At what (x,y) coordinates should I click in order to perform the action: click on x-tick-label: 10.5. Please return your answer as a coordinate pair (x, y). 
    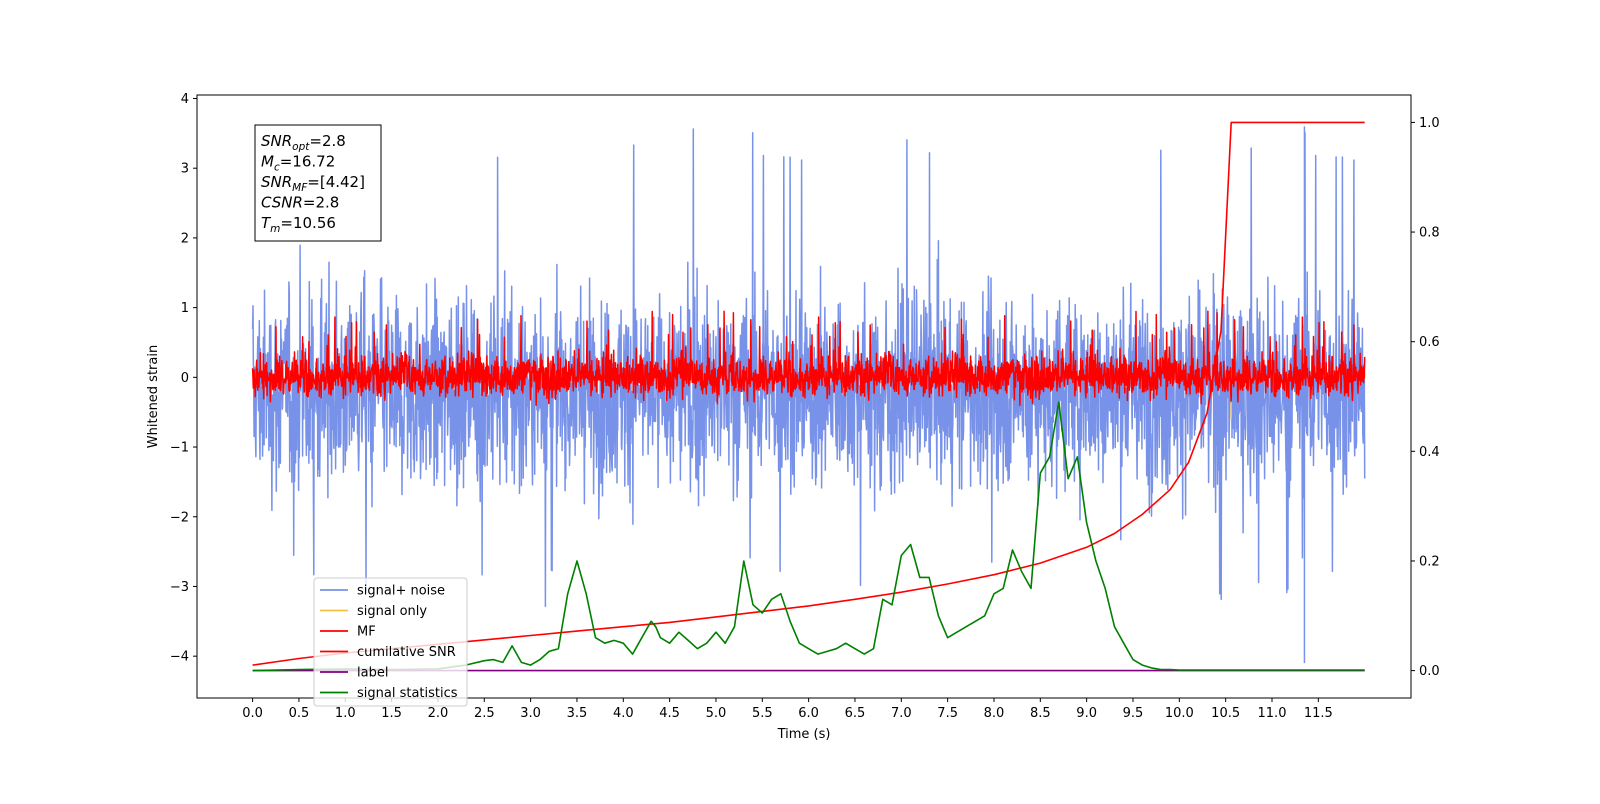
    Looking at the image, I should click on (1225, 713).